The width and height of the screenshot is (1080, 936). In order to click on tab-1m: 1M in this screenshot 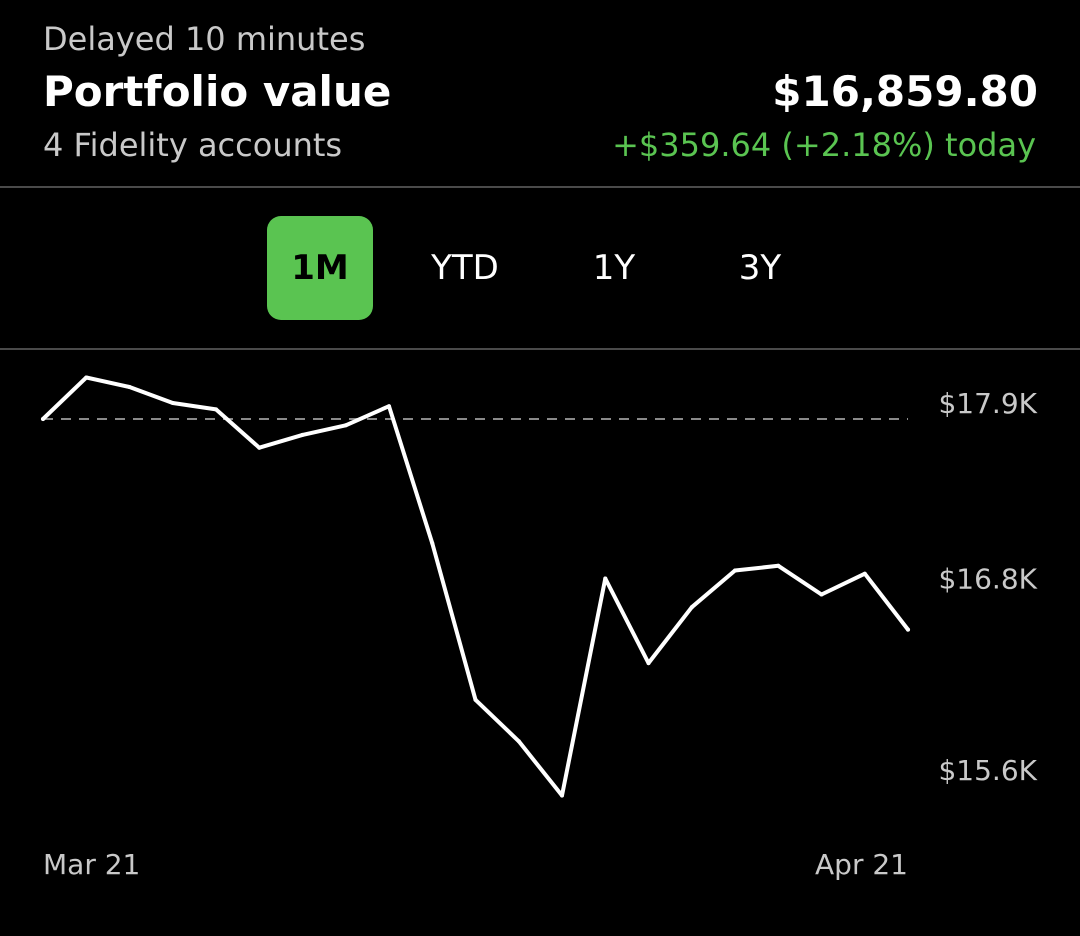, I will do `click(320, 268)`.